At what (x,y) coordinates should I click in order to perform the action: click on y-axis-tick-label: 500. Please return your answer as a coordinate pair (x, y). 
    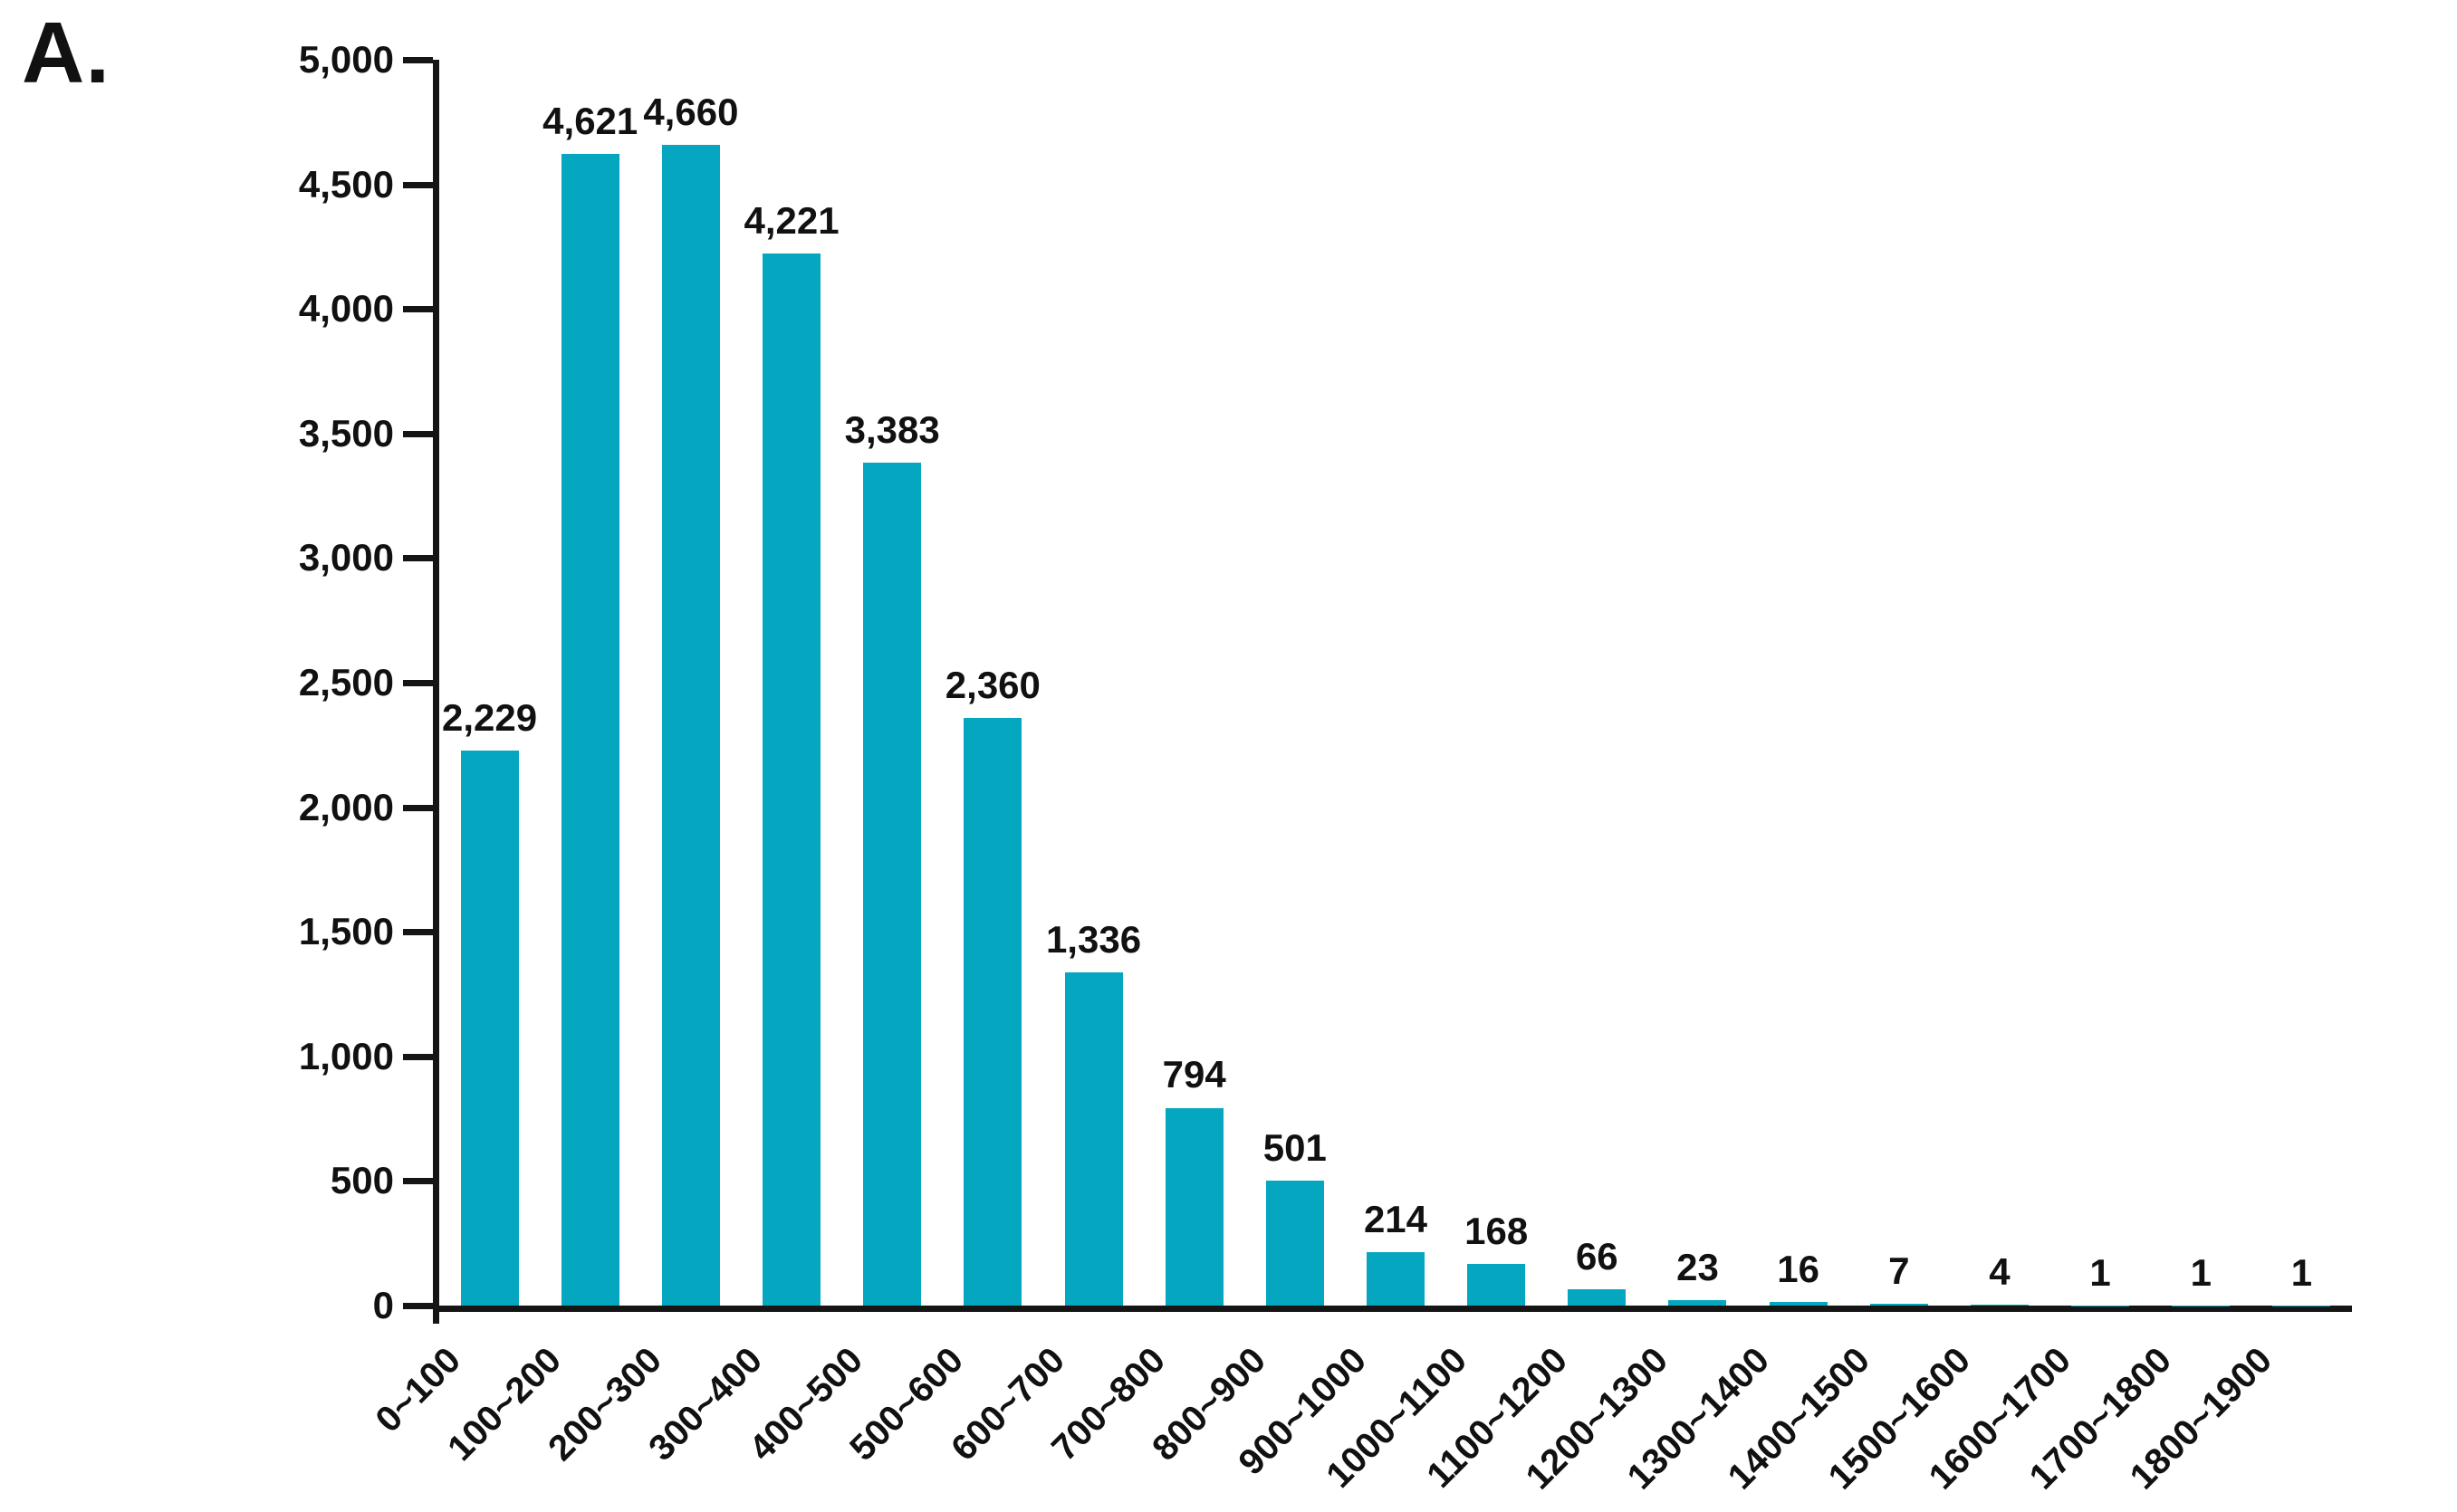
    Looking at the image, I should click on (362, 1180).